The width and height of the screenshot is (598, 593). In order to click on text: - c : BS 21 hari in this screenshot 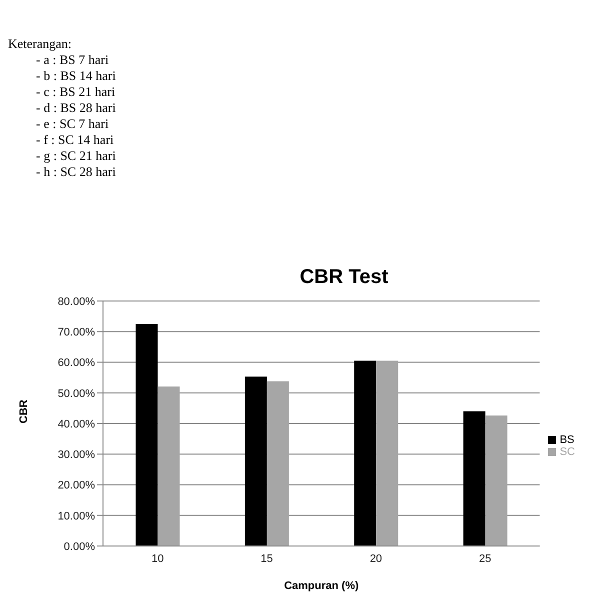, I will do `click(75, 92)`.